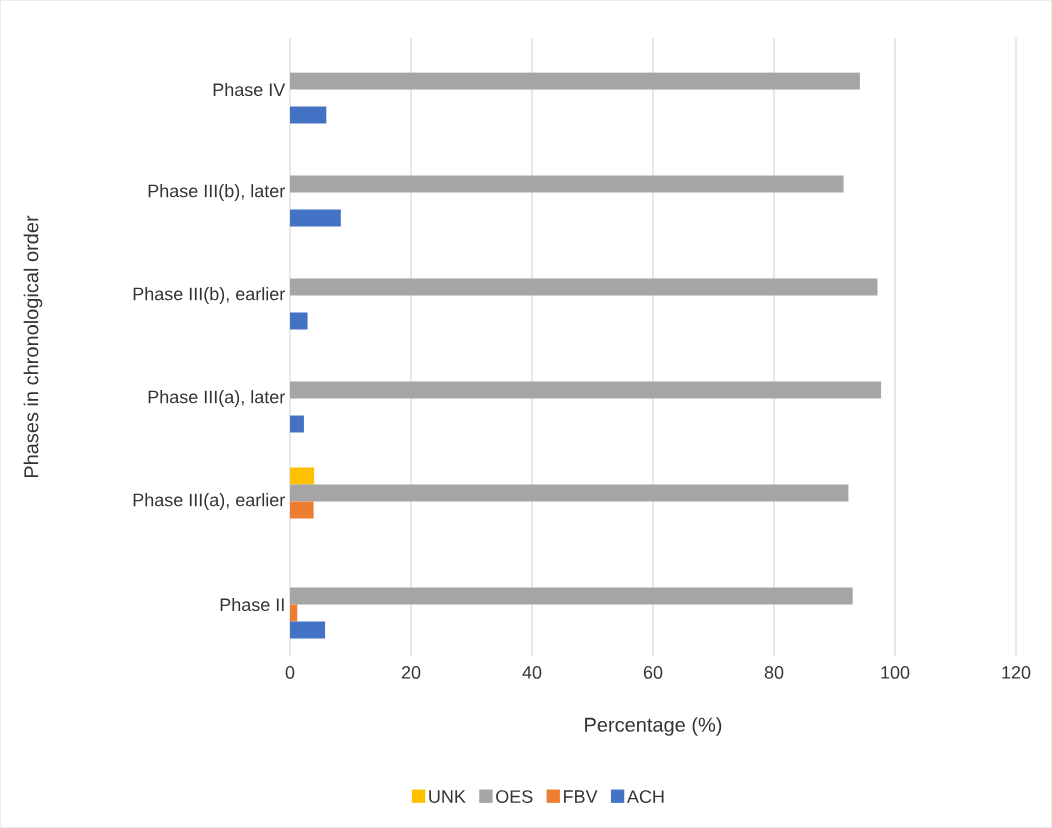 The width and height of the screenshot is (1052, 828). I want to click on y-tick-label: Phase III(b), earlier, so click(209, 295).